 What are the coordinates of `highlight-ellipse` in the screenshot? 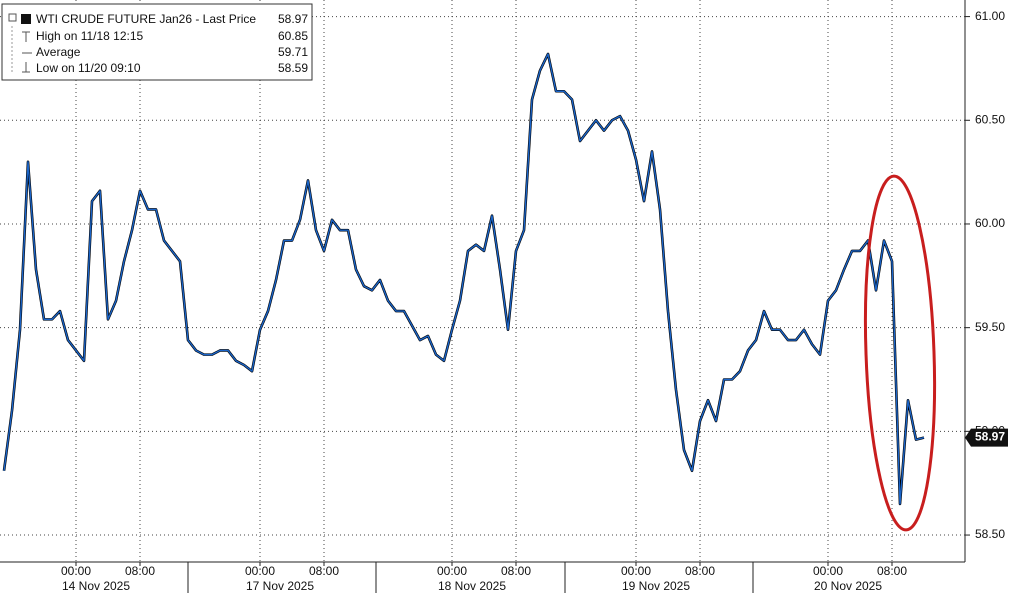 It's located at (900, 353).